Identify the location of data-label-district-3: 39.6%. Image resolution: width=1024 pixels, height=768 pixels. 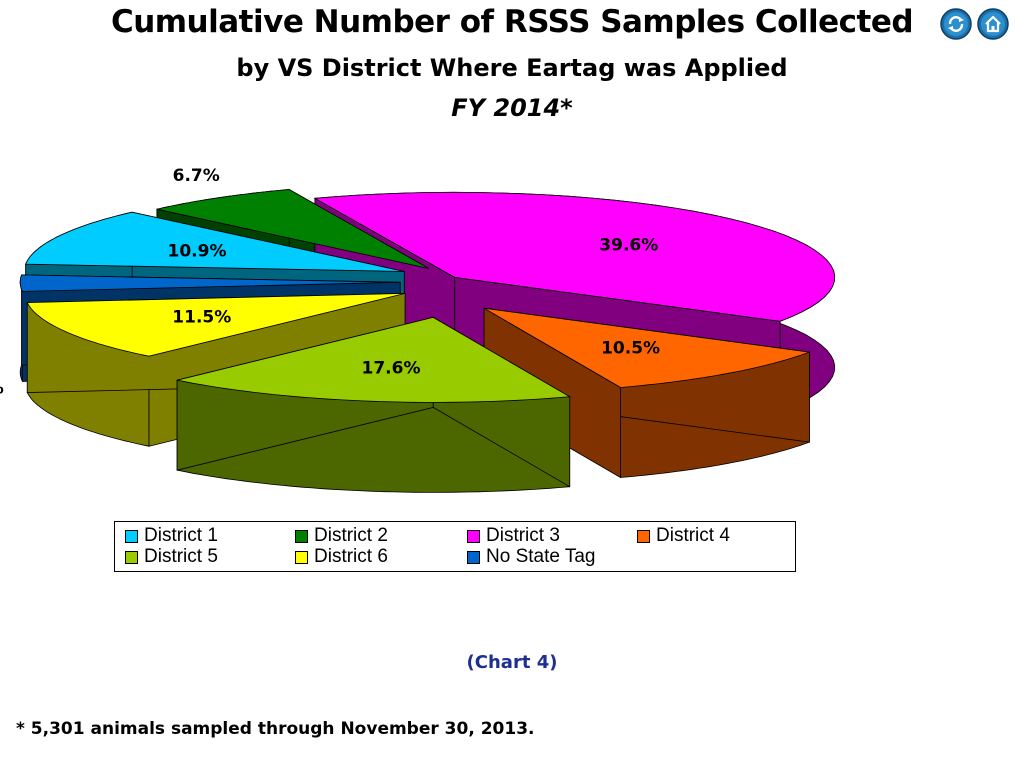
(628, 245).